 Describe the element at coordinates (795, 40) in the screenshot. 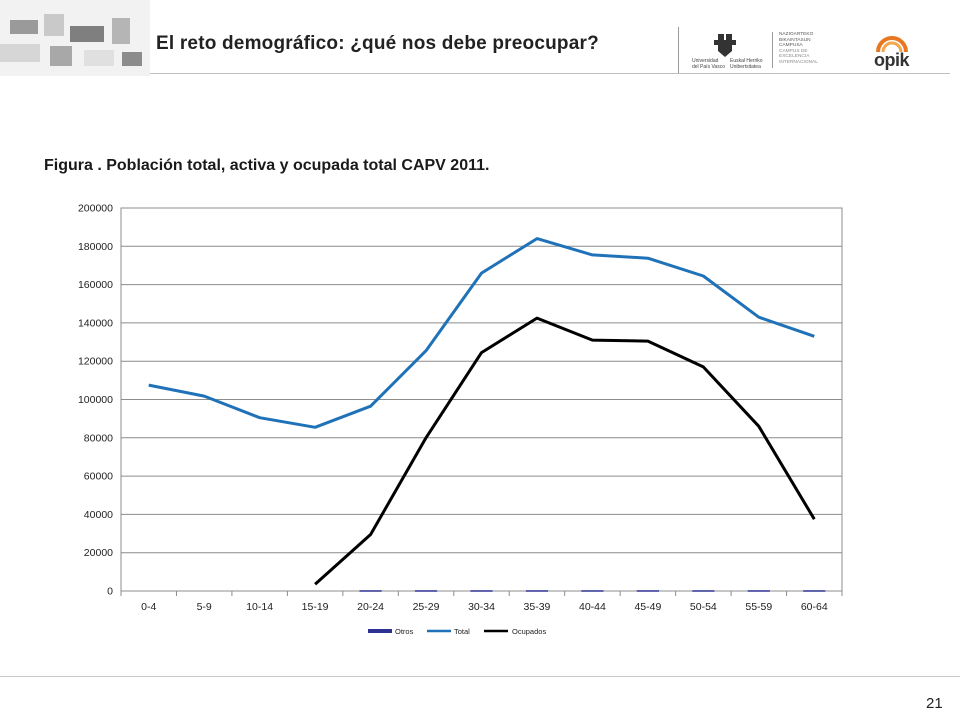

I see `campus-line2: BIKAINTASUN` at that location.